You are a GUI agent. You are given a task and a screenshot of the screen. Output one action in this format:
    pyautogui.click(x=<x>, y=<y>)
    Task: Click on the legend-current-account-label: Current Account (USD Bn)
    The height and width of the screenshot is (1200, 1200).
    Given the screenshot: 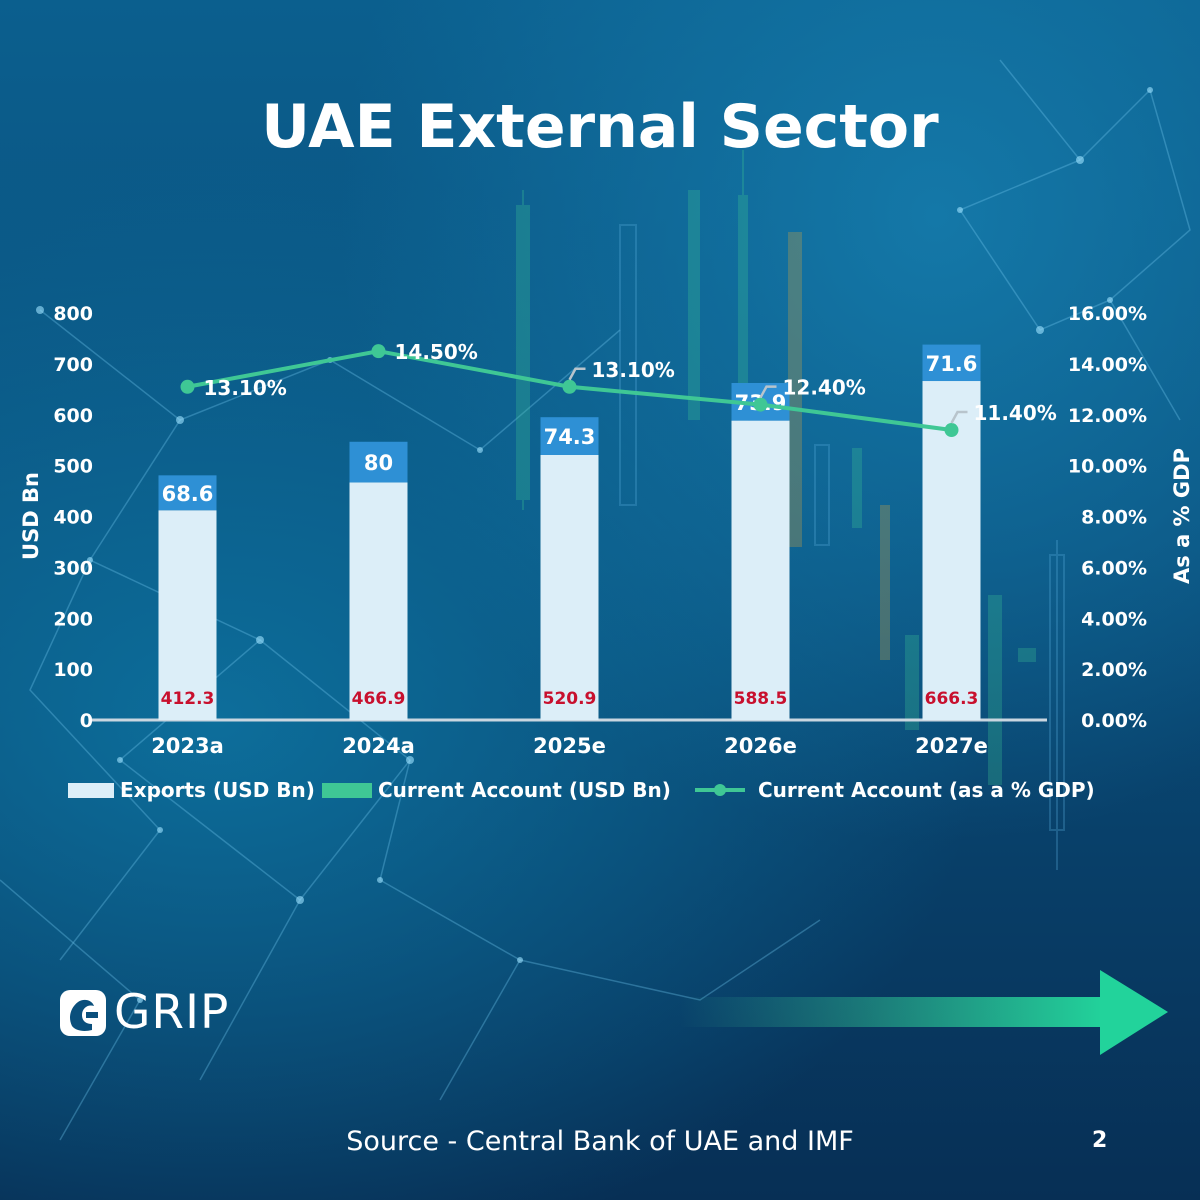 What is the action you would take?
    pyautogui.click(x=524, y=790)
    